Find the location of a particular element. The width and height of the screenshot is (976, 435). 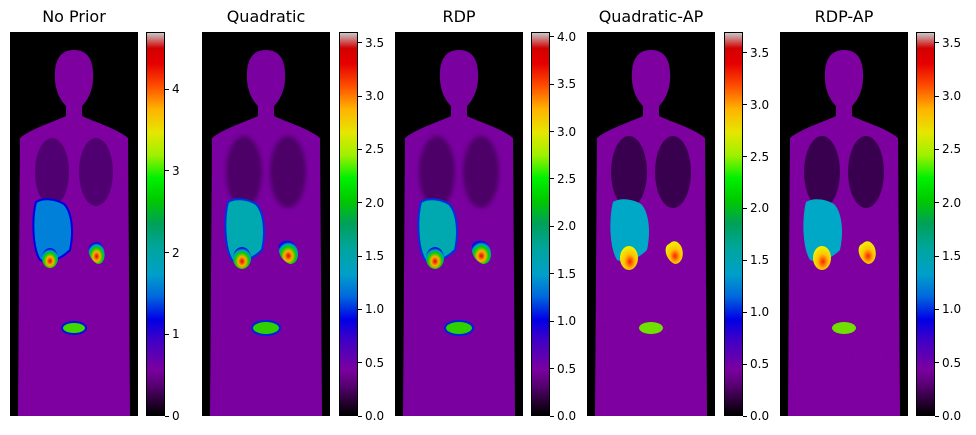

pet-image-rdp is located at coordinates (459, 224).